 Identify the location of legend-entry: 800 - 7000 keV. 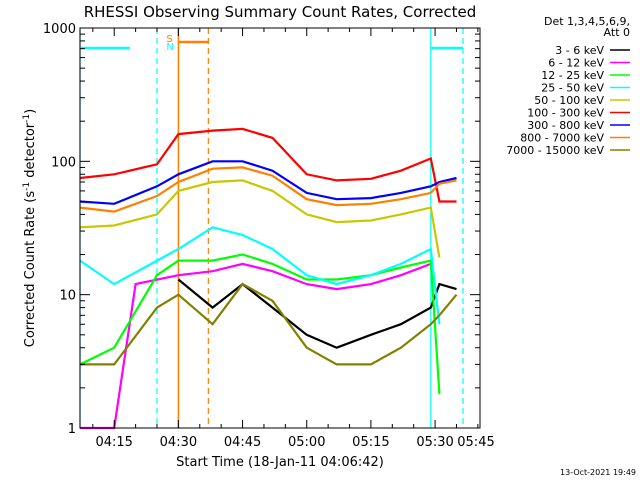
(562, 138).